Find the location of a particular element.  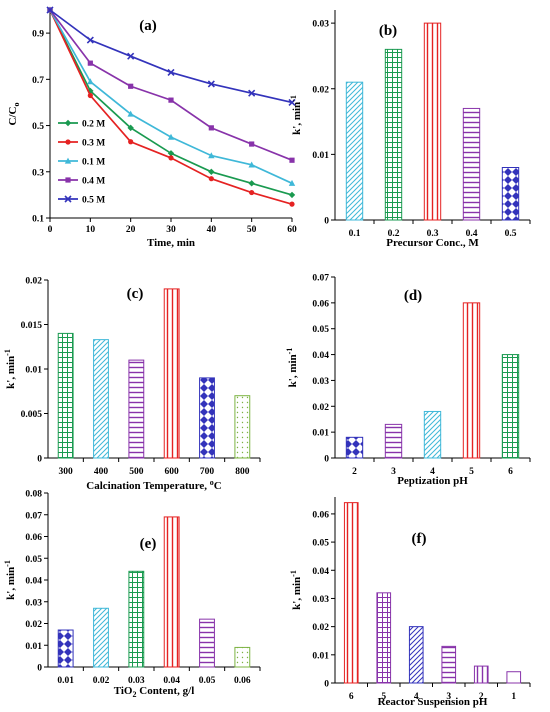

x-axis-label: Calcination Temperature, oC is located at coordinates (154, 485).